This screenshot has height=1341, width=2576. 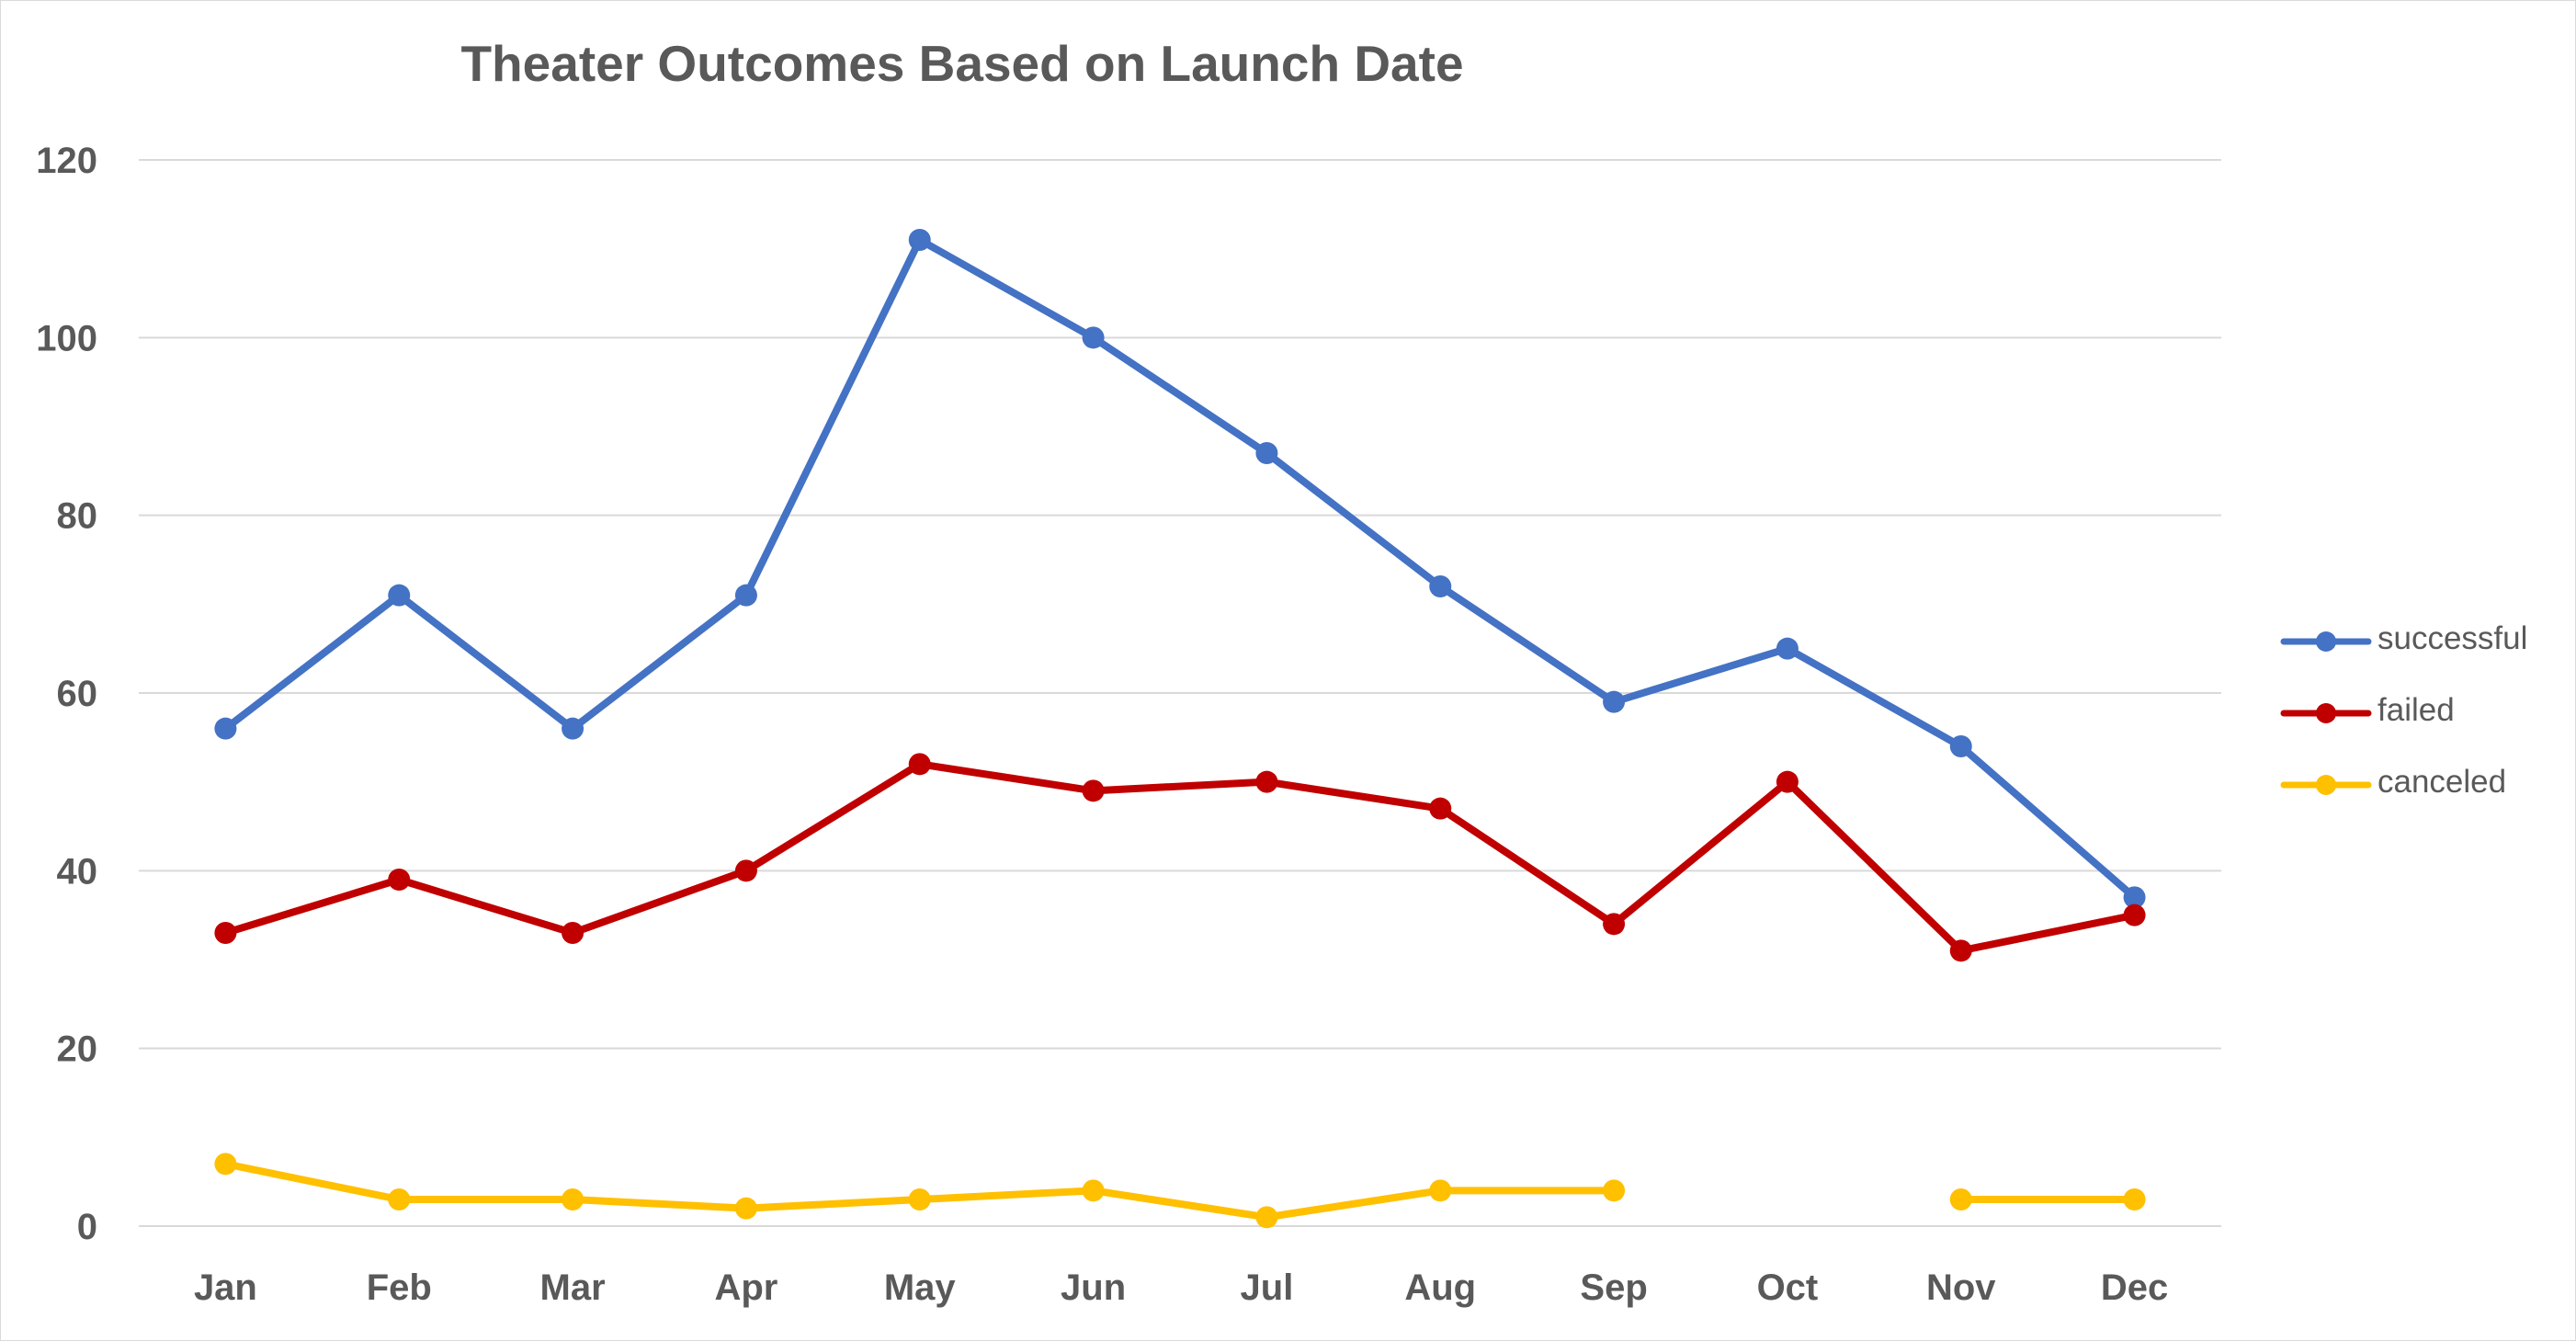 I want to click on data-point-successful-mar, so click(x=573, y=728).